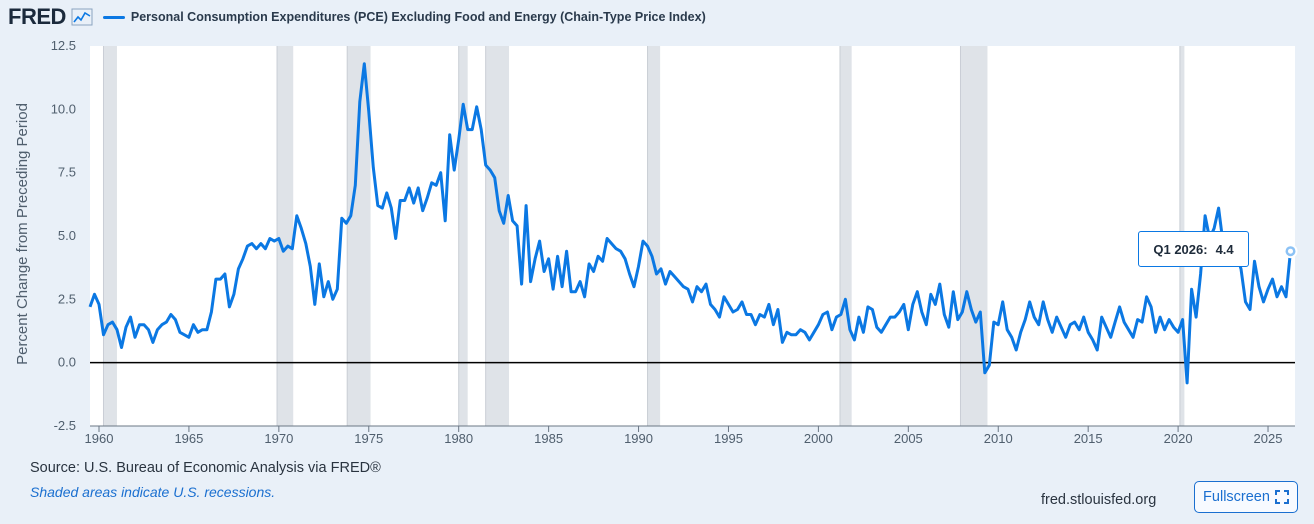 The image size is (1314, 524). Describe the element at coordinates (1099, 500) in the screenshot. I see `site-url: fred.stlouisfed.org` at that location.